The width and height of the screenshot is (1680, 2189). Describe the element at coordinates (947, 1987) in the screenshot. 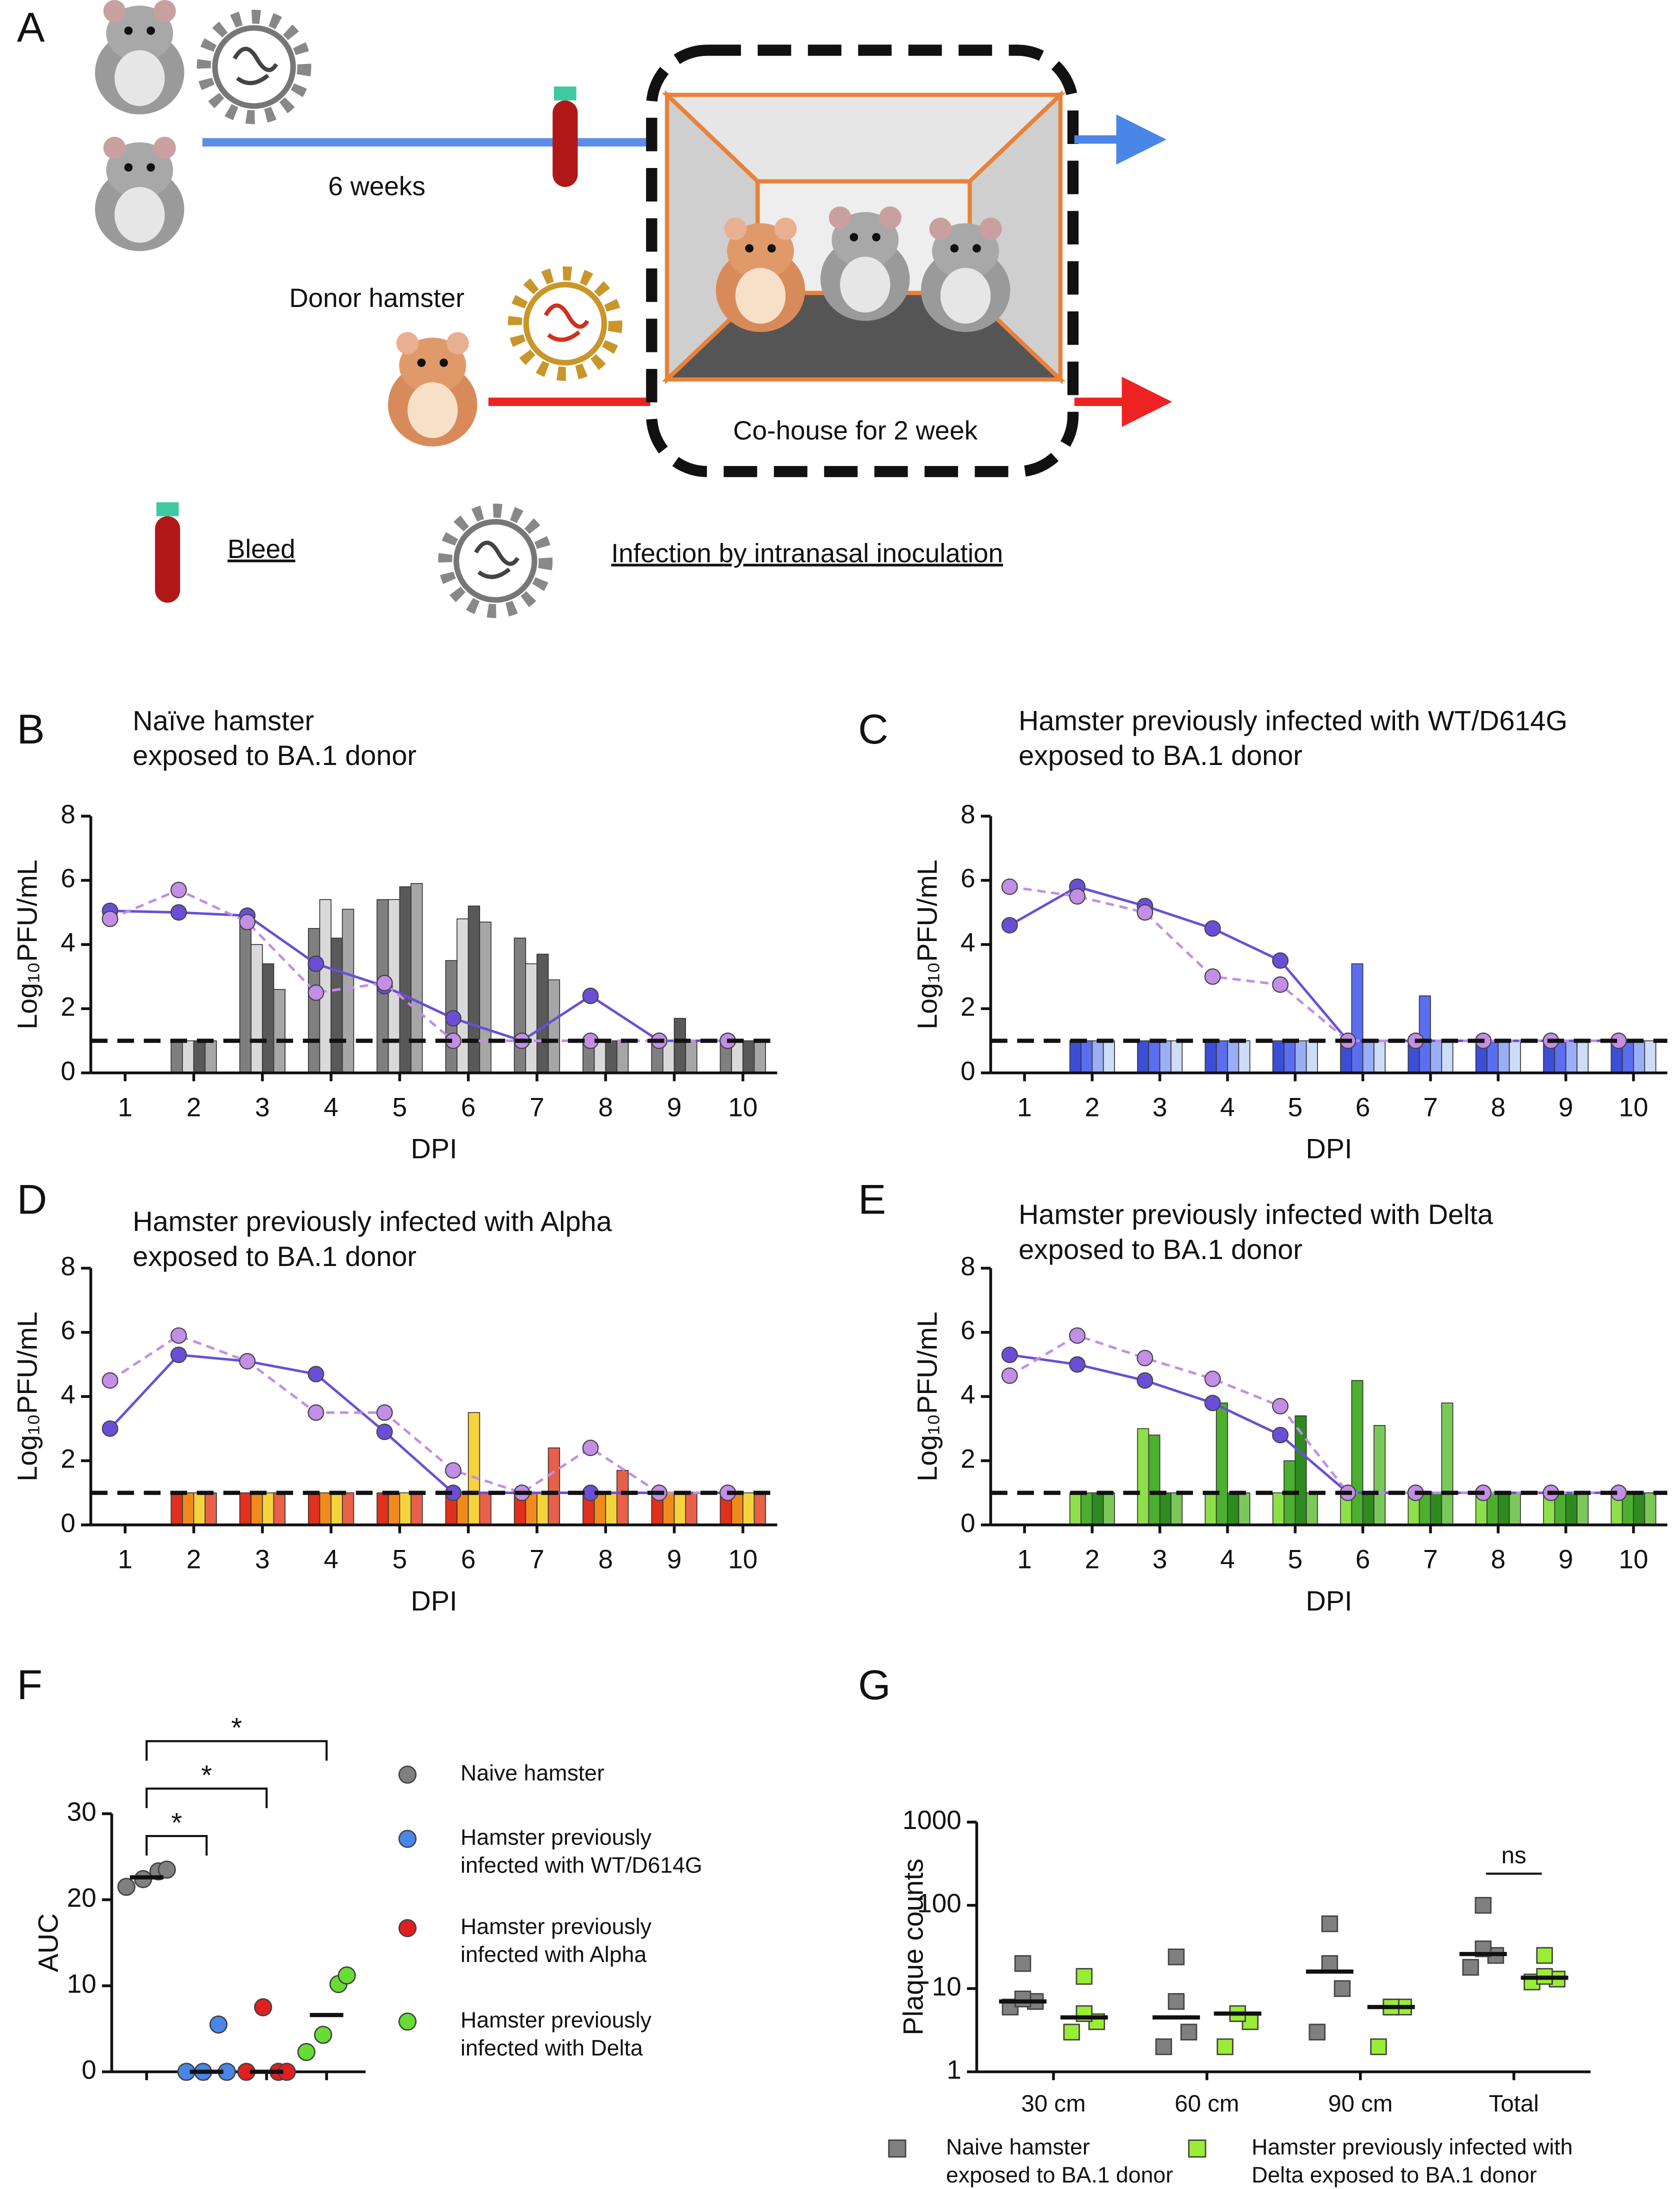

I see `y-tick-label: 10` at that location.